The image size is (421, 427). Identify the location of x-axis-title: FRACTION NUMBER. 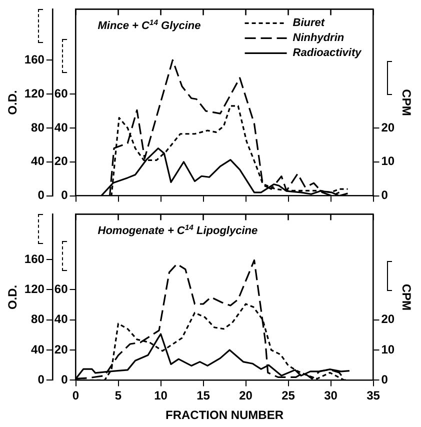
(225, 415).